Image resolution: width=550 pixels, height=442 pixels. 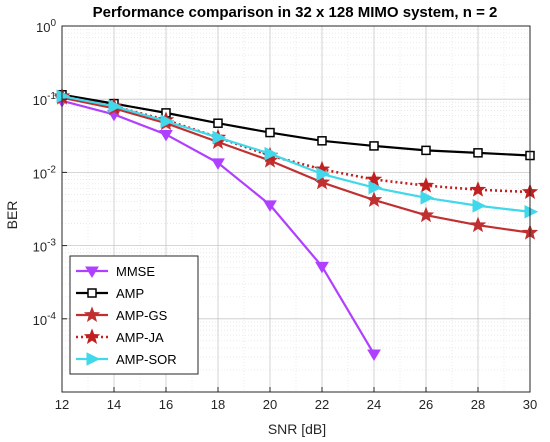 I want to click on x-tick-label: 14, so click(x=114, y=404).